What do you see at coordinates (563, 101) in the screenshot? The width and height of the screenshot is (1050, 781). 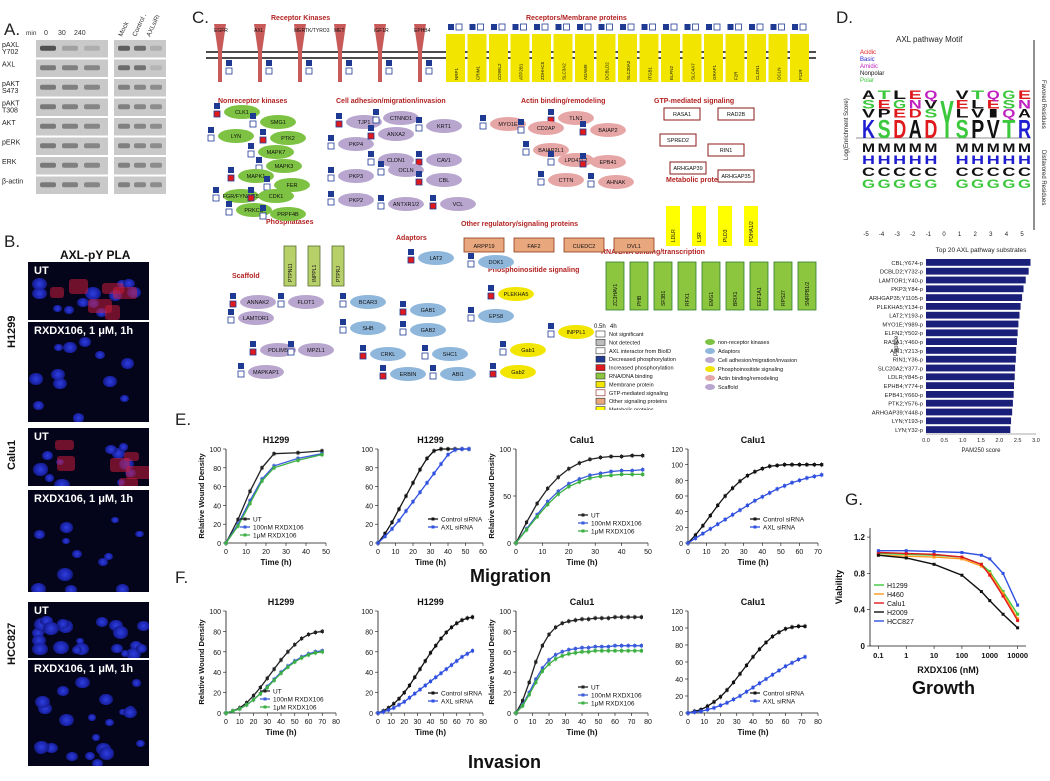 I see `section-actin: Actin binding/remodeling` at bounding box center [563, 101].